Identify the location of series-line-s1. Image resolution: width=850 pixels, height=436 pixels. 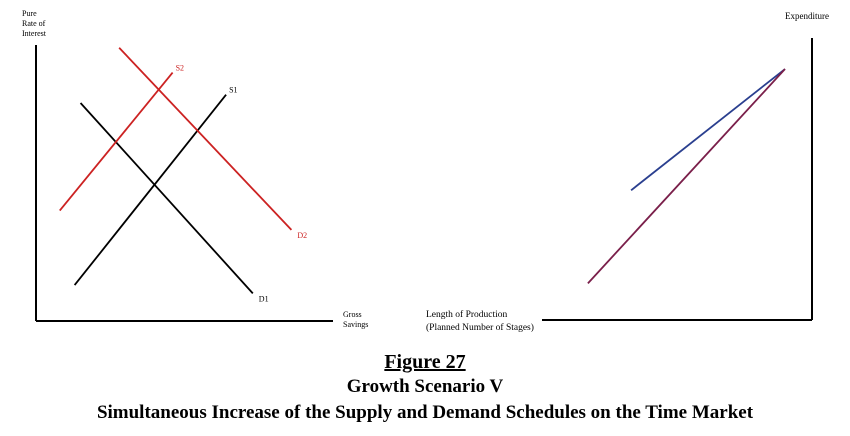
(150, 190).